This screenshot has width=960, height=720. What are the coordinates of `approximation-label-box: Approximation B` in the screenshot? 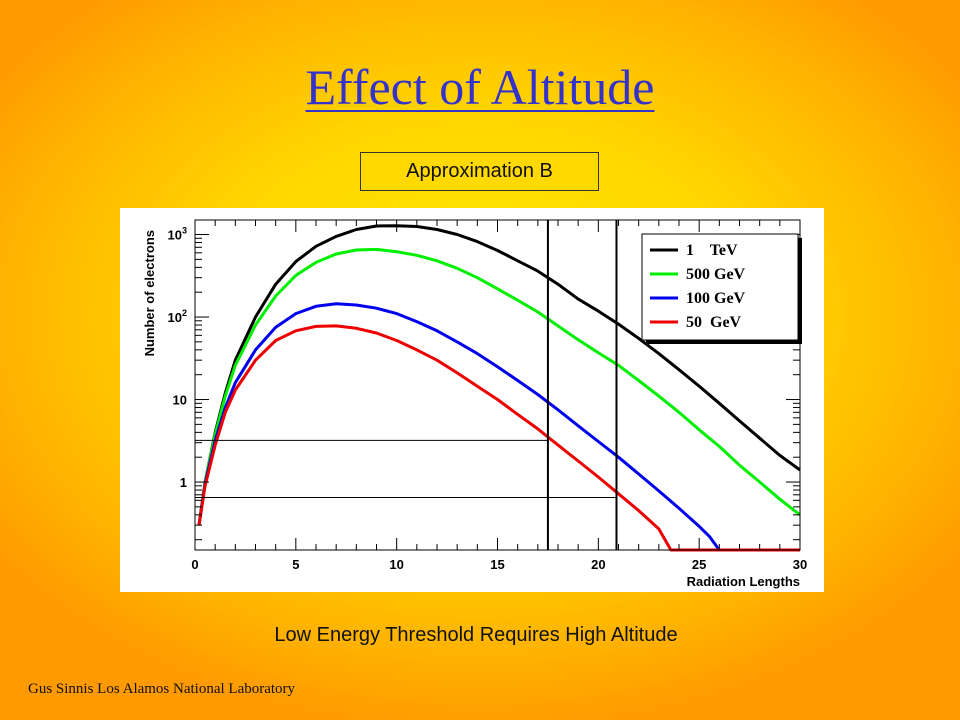 It's located at (479, 171).